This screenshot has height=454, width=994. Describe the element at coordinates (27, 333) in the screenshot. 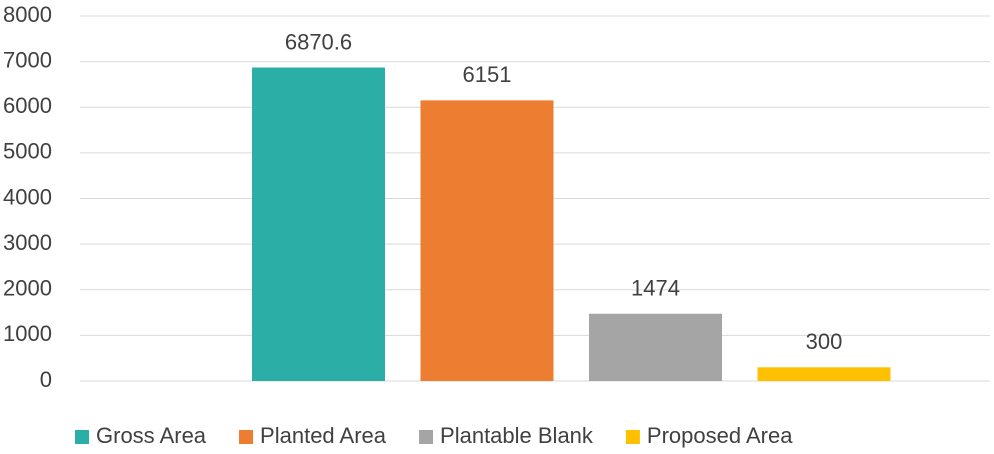

I see `y-tick-label: 1000` at that location.